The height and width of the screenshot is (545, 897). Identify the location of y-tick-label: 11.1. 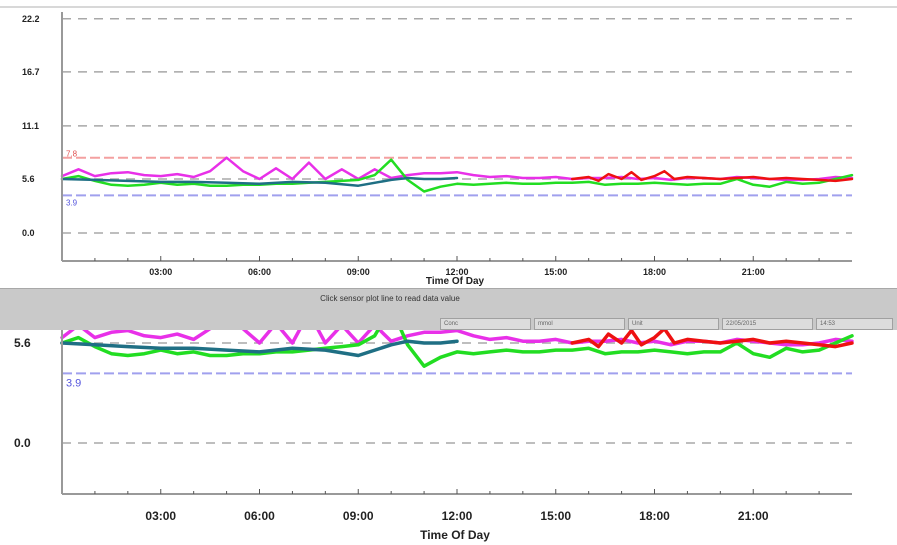
(30, 126).